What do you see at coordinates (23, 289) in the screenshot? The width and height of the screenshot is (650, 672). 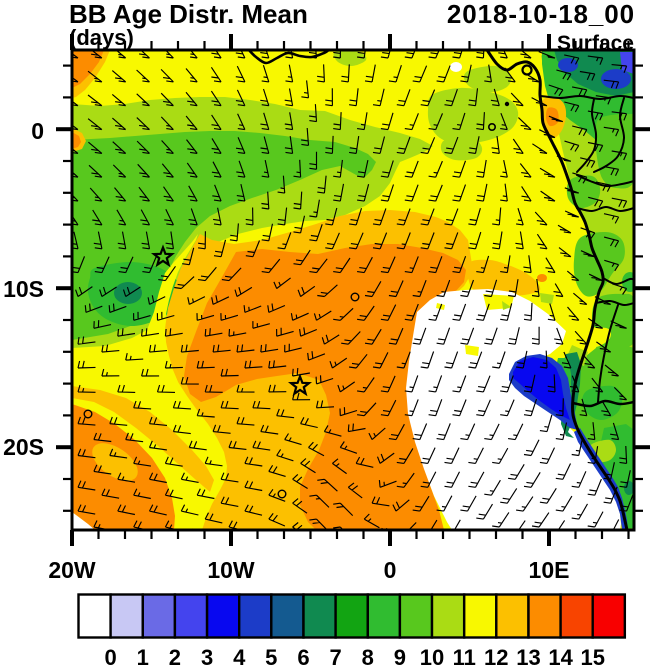 I see `svg-text: 10S` at bounding box center [23, 289].